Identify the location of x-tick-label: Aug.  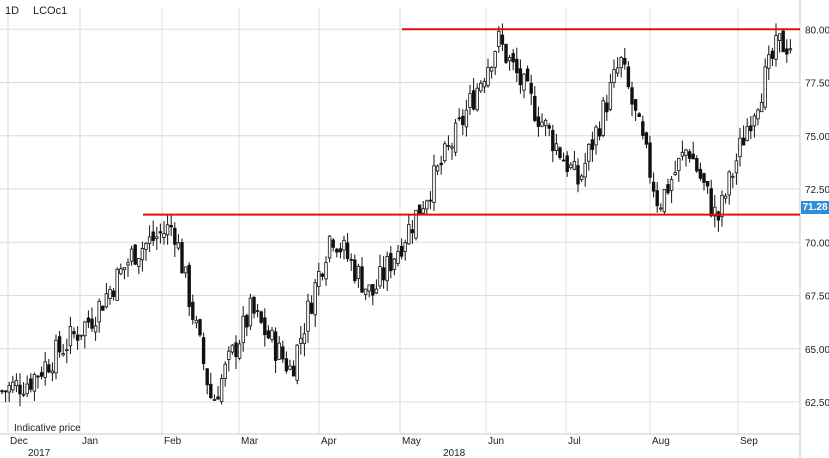
(661, 441).